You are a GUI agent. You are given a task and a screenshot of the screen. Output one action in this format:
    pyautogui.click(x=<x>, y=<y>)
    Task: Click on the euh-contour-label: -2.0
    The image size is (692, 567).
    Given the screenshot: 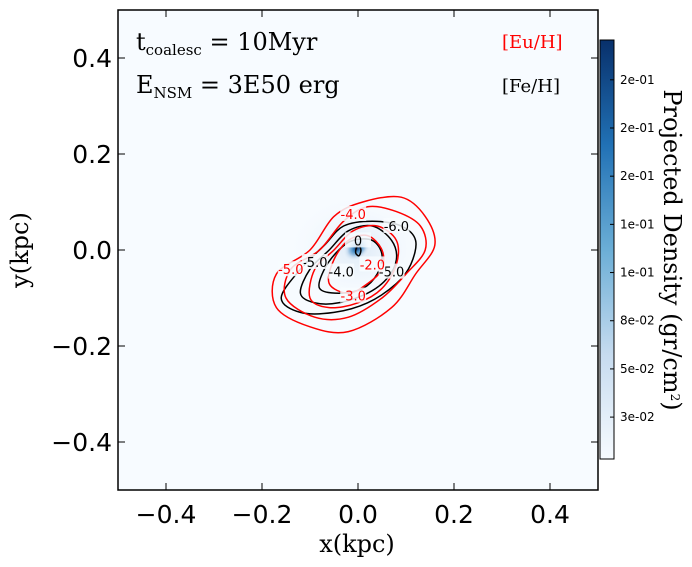 What is the action you would take?
    pyautogui.click(x=372, y=265)
    